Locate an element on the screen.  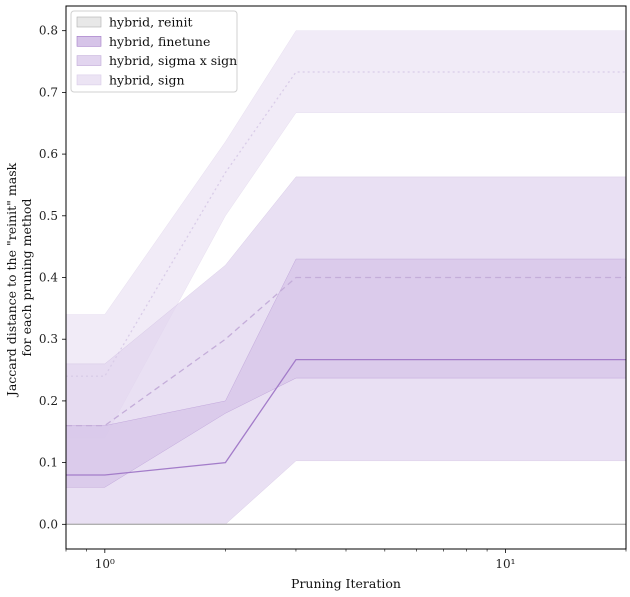
y-axis-label-line-2: for each pruning method is located at coordinates (26, 278).